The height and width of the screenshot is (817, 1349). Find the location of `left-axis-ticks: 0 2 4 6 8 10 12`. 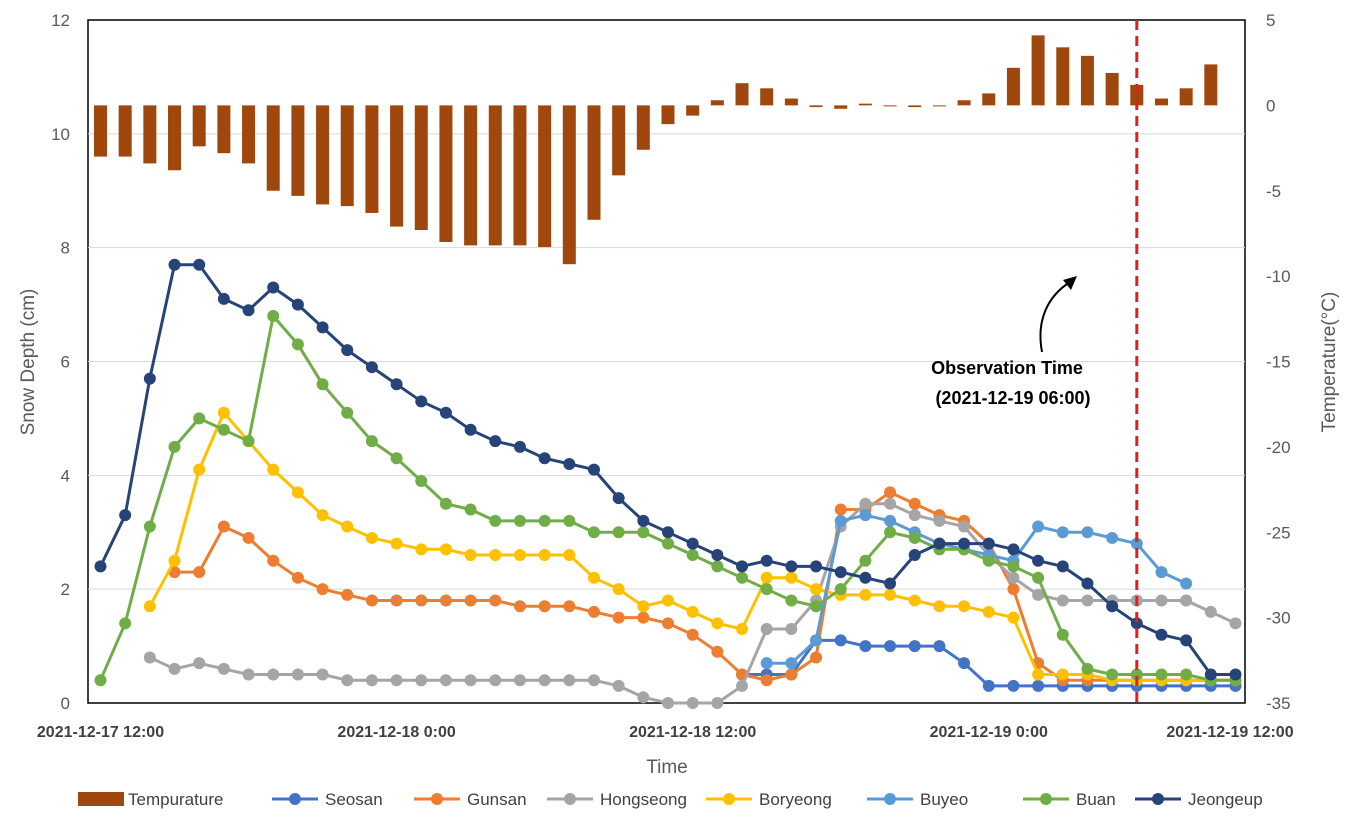

left-axis-ticks: 0 2 4 6 8 10 12 is located at coordinates (60, 362).